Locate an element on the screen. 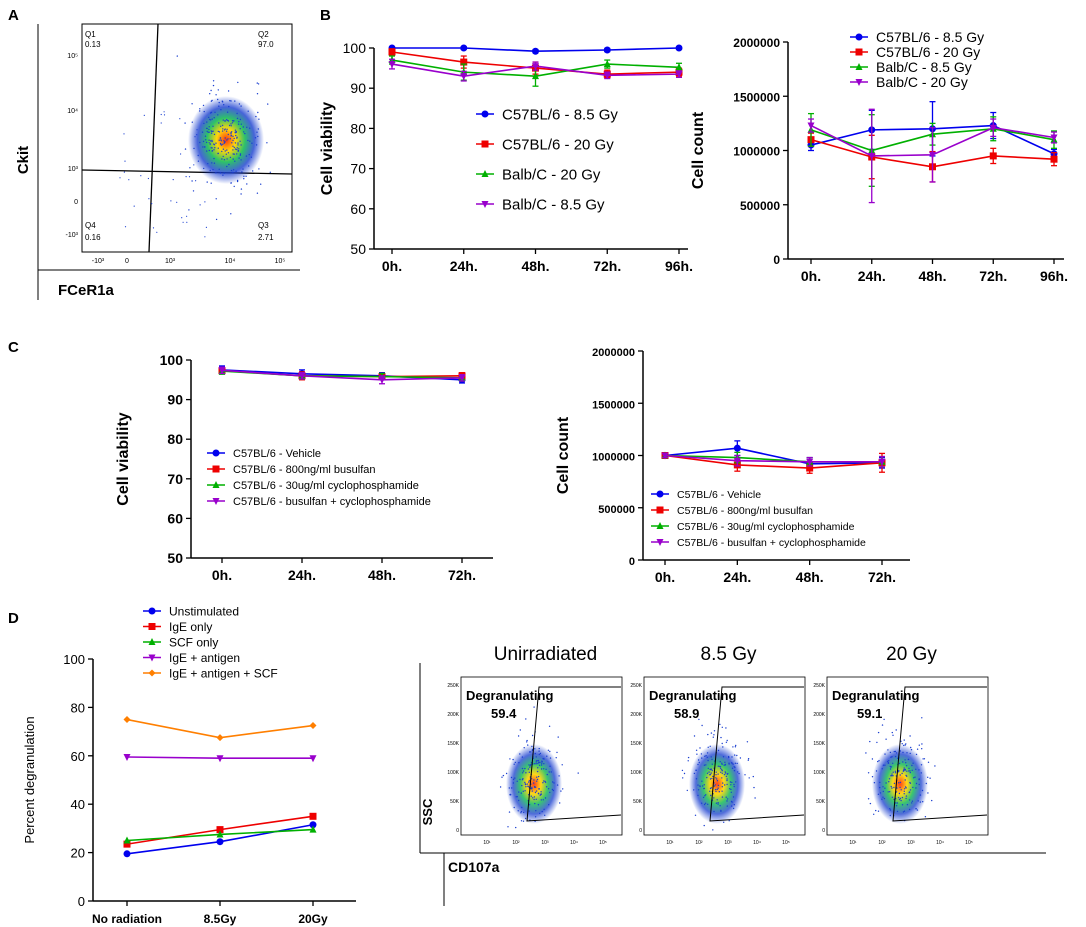 The image size is (1086, 927). y-tick-label: 20 is located at coordinates (78, 853).